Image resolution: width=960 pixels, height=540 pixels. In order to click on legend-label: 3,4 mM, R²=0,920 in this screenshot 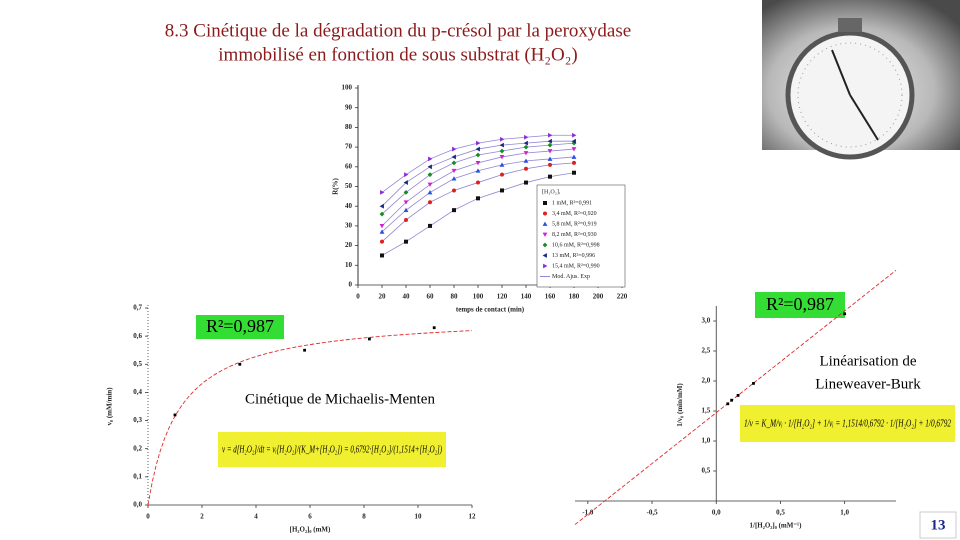, I will do `click(574, 214)`.